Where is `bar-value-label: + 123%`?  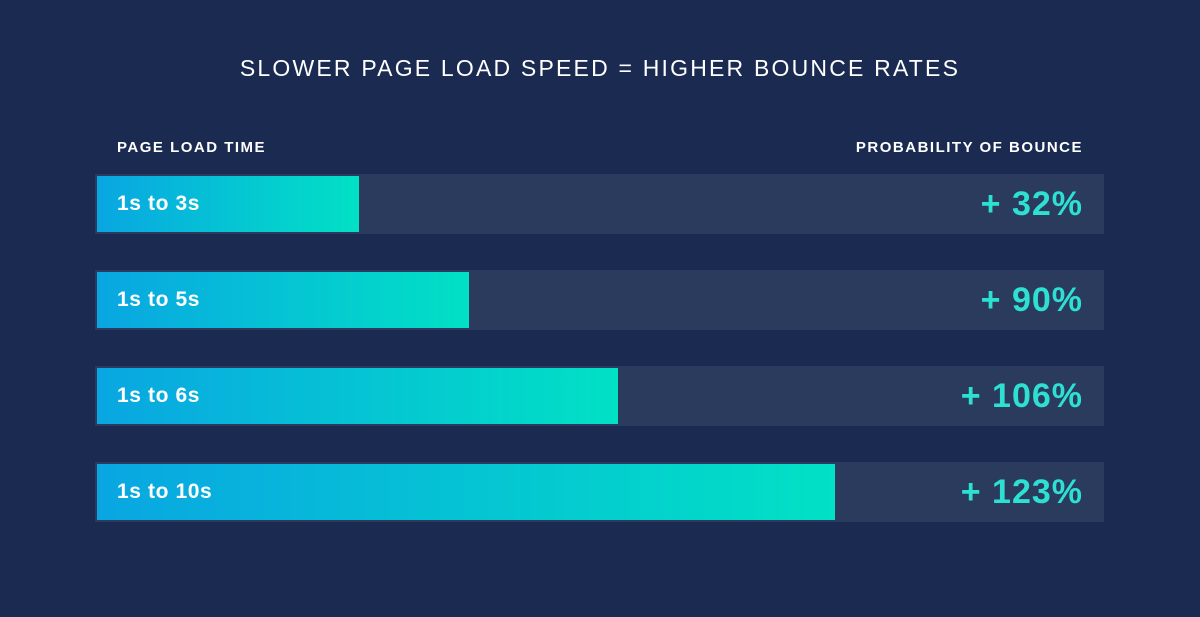
bar-value-label: + 123% is located at coordinates (1021, 491).